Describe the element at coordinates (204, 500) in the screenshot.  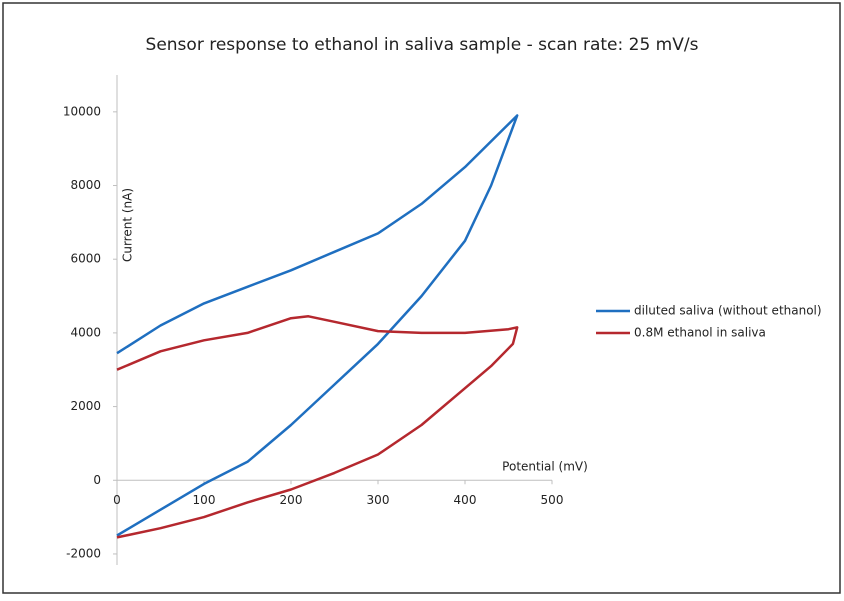
I see `x-tick-label: 100` at that location.